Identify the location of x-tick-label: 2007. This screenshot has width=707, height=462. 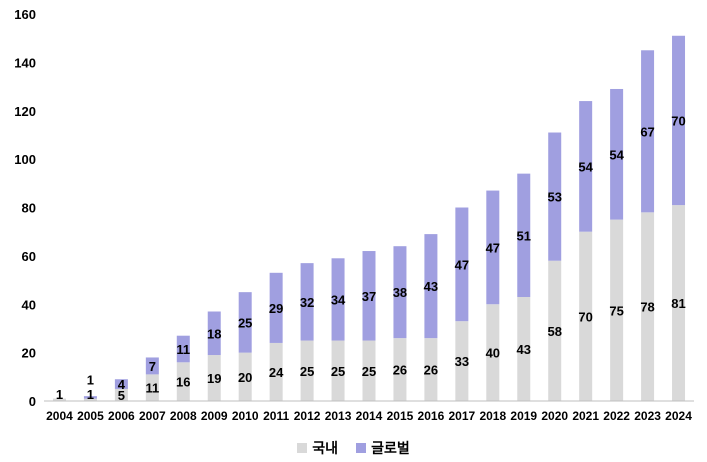
(152, 416).